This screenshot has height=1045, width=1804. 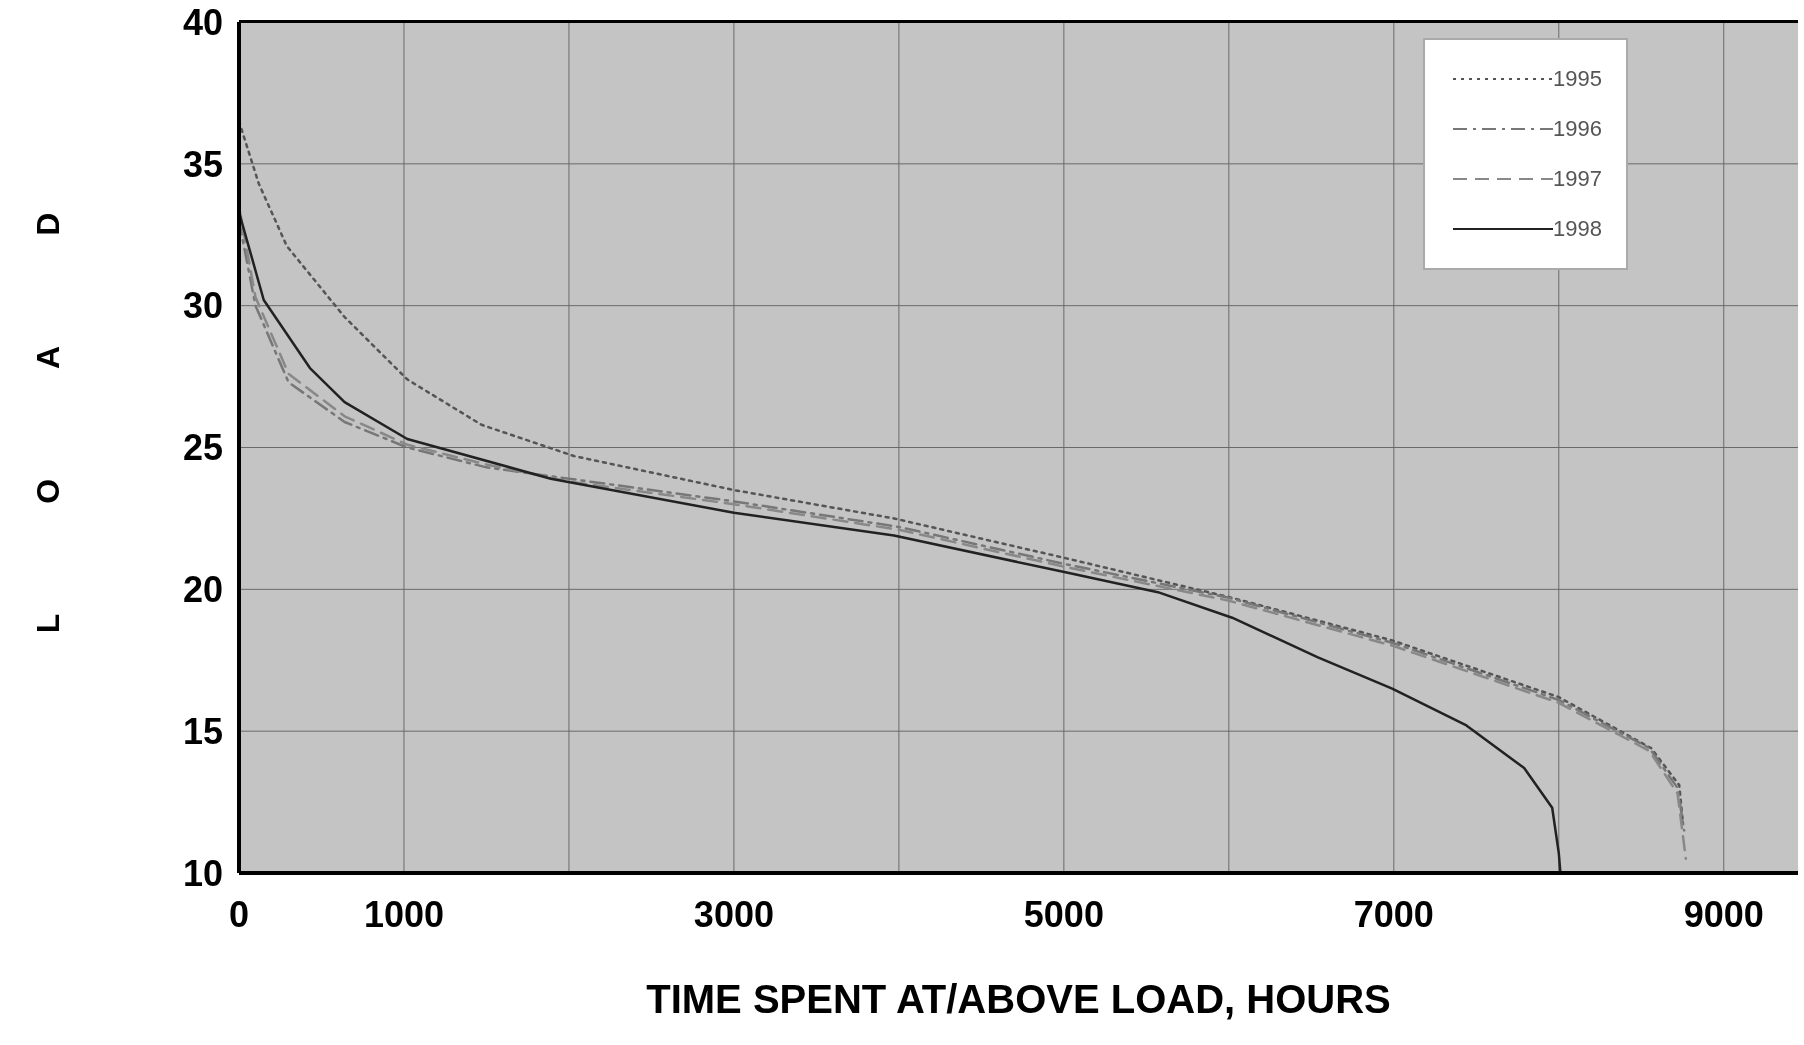 What do you see at coordinates (733, 914) in the screenshot?
I see `x-tick-label: 3000` at bounding box center [733, 914].